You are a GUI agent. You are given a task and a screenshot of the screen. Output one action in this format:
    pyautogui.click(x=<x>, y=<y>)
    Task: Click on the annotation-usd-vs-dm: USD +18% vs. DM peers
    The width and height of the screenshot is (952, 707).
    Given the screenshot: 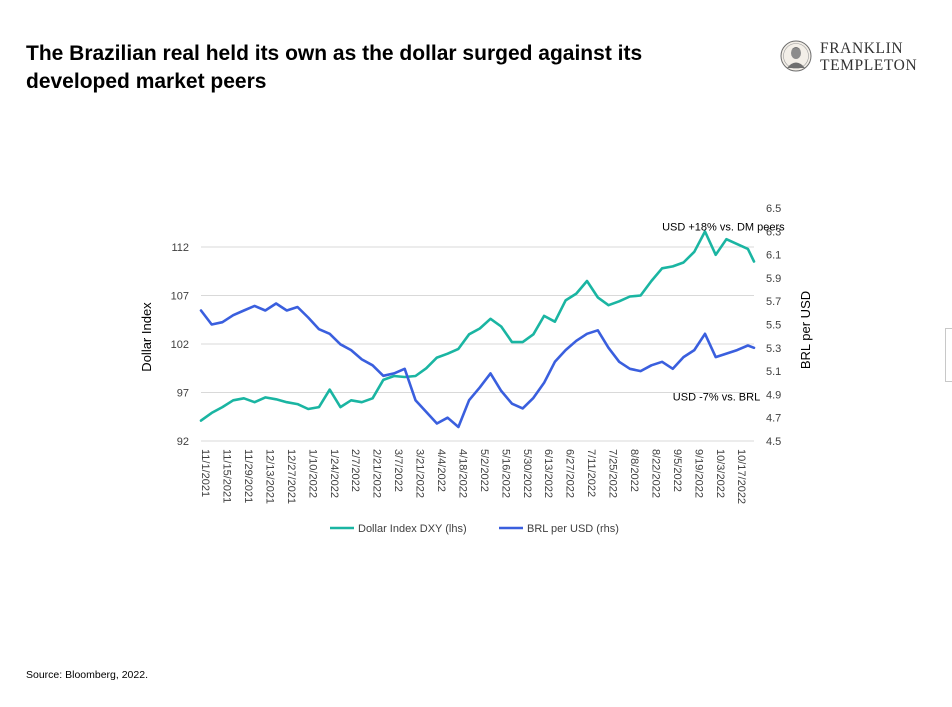 What is the action you would take?
    pyautogui.click(x=723, y=228)
    